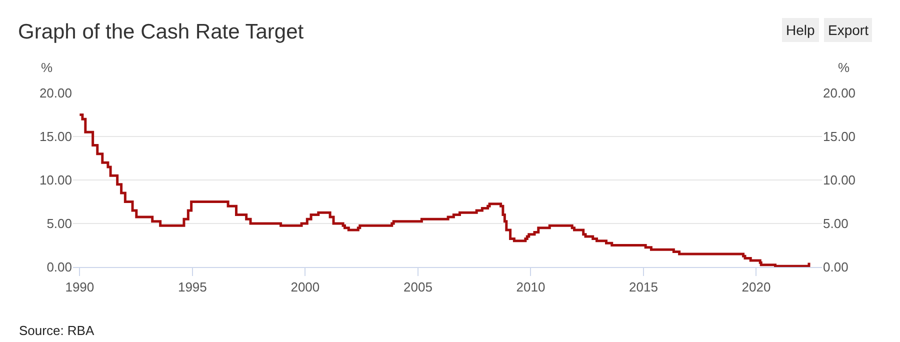 This screenshot has height=342, width=900. I want to click on y-tick-label: 0.00, so click(59, 267).